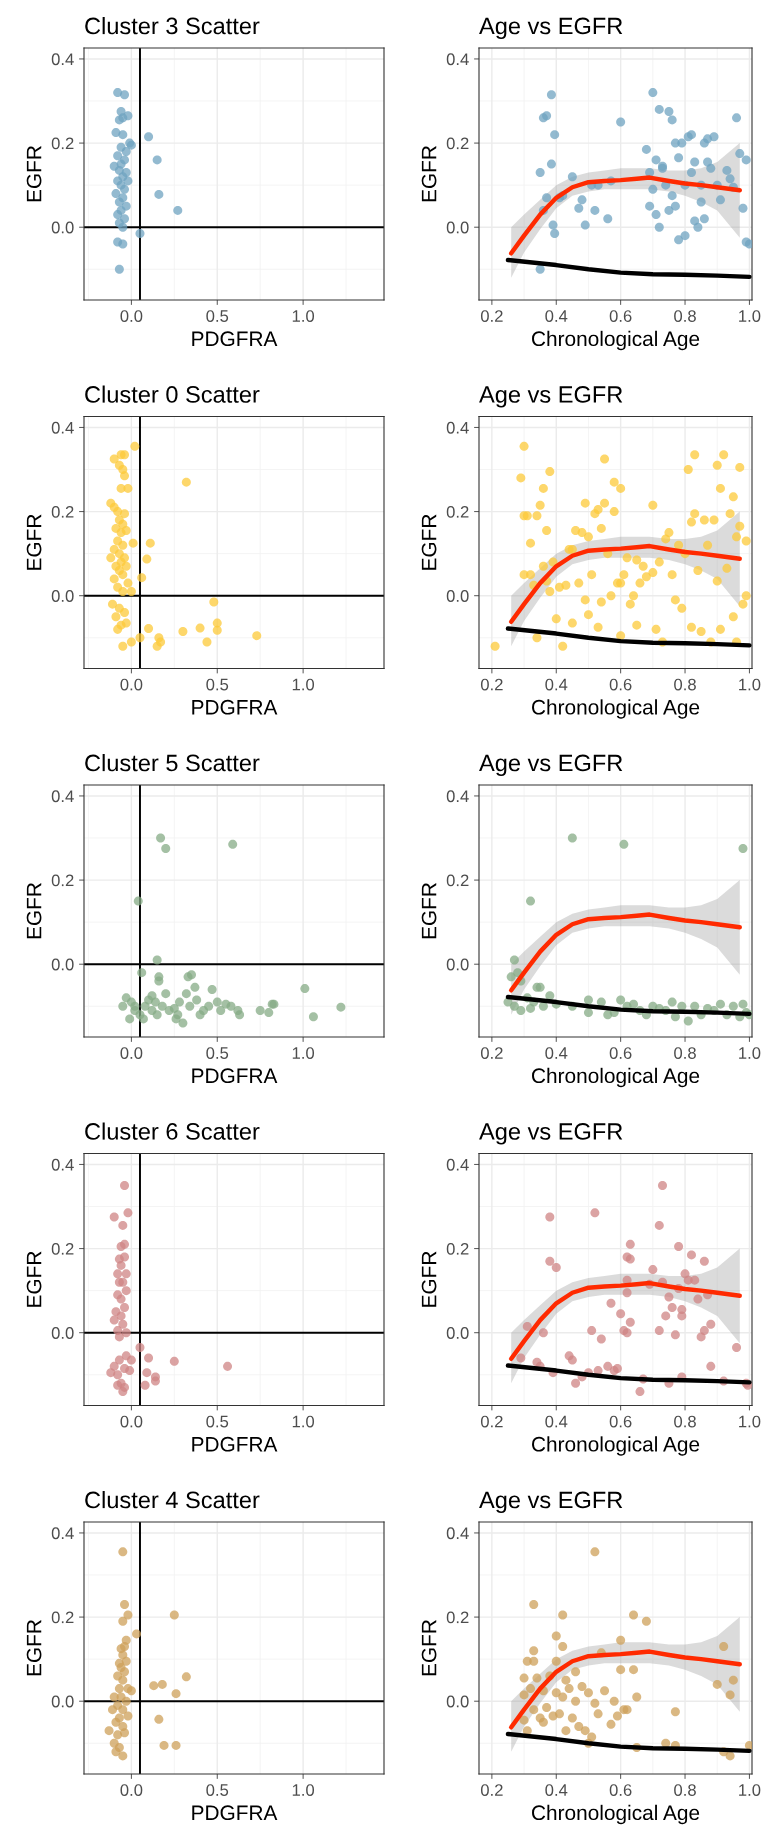 The height and width of the screenshot is (1832, 771). What do you see at coordinates (172, 394) in the screenshot?
I see `chart-title: Cluster 0 Scatter` at bounding box center [172, 394].